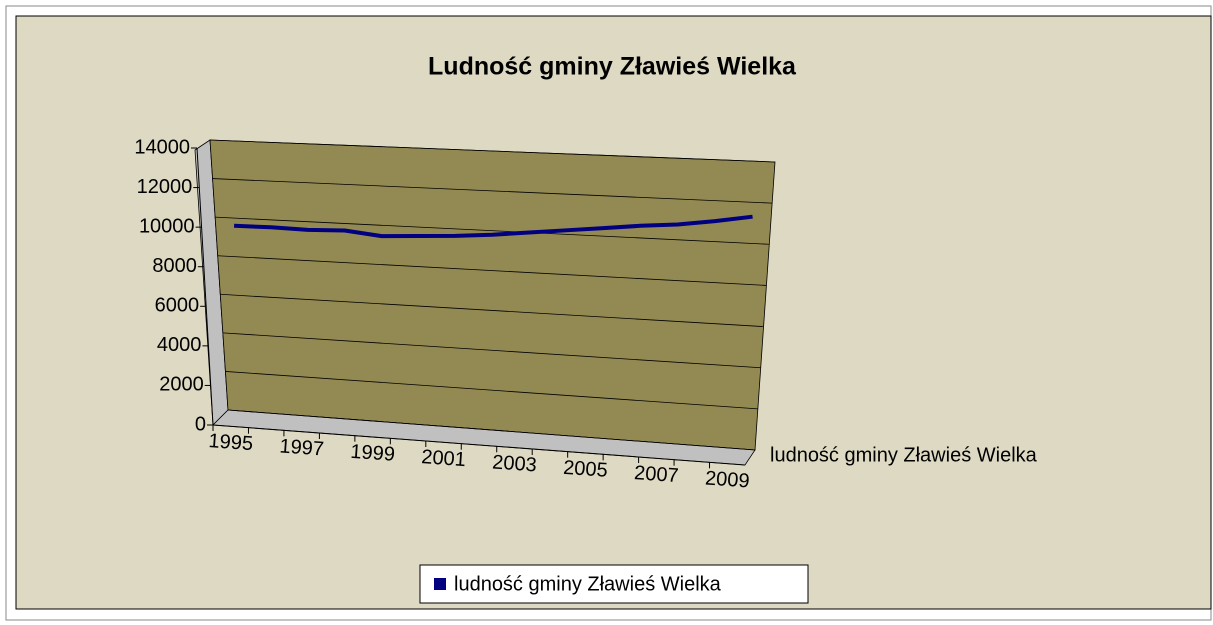  What do you see at coordinates (162, 147) in the screenshot?
I see `y-tick-label: 14000` at bounding box center [162, 147].